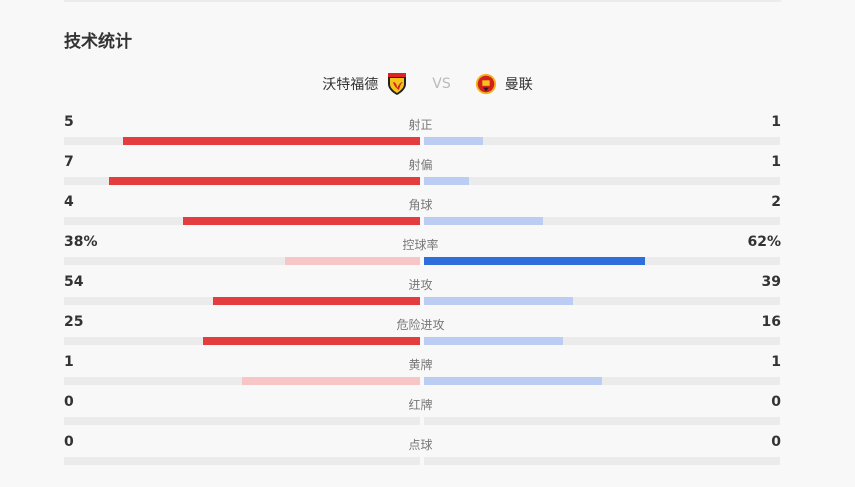  What do you see at coordinates (69, 202) in the screenshot?
I see `home-value: 4` at bounding box center [69, 202].